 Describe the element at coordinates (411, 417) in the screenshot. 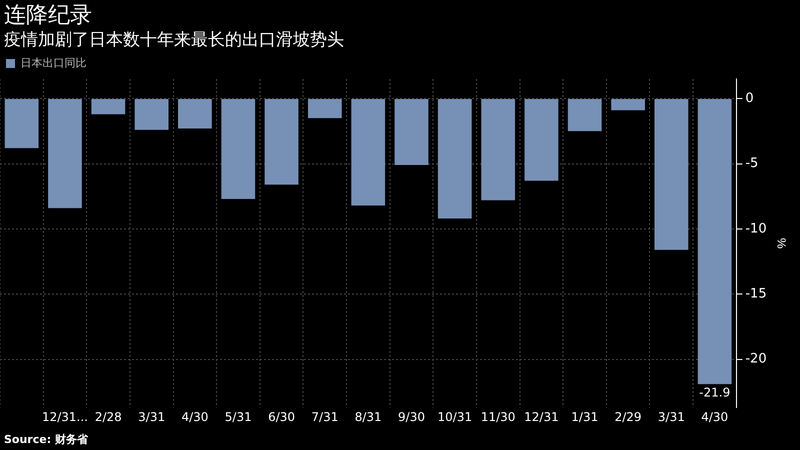

I see `x-tick-label: 9/30` at that location.